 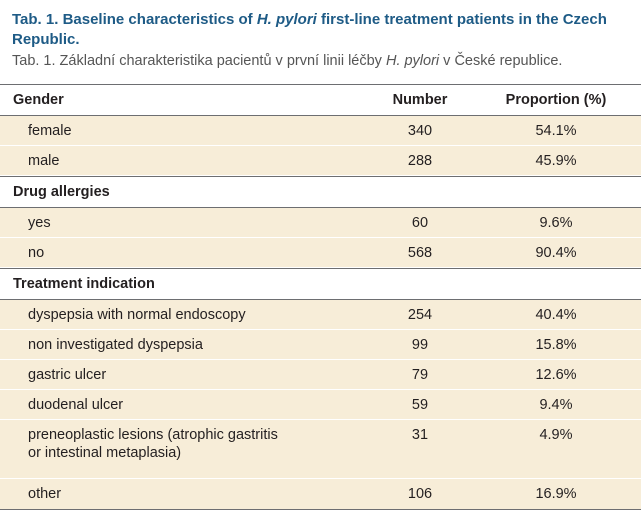 What do you see at coordinates (38, 100) in the screenshot?
I see `header-gender: Gender` at bounding box center [38, 100].